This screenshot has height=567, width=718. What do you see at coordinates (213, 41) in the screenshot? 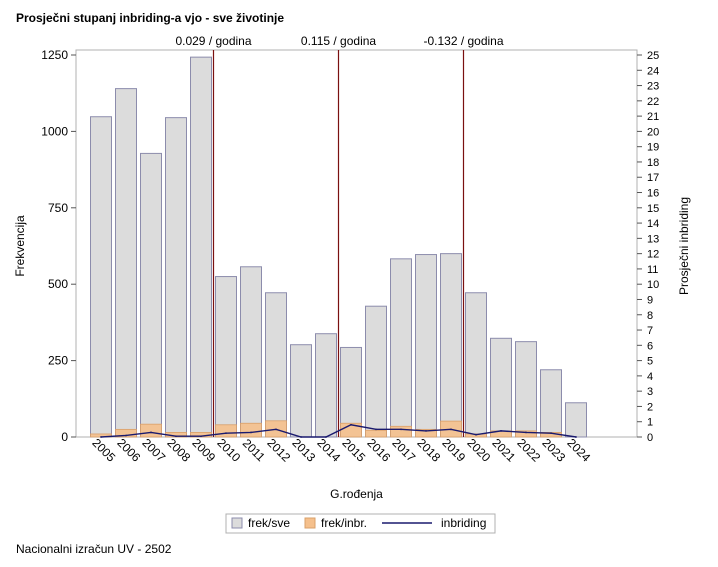
I see `reference-line-label: 0.029 / godina` at bounding box center [213, 41].